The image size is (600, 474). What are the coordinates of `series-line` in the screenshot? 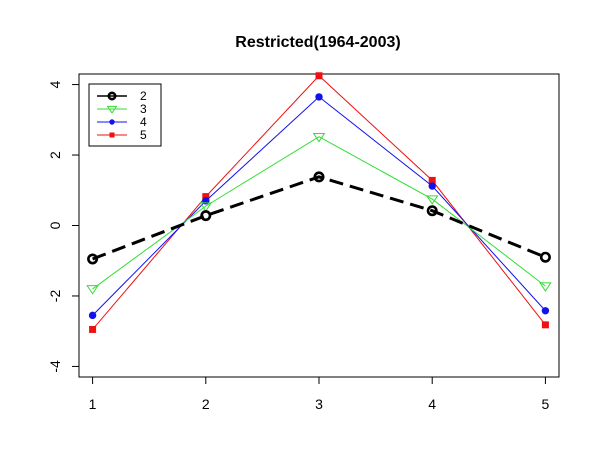 It's located at (319, 218).